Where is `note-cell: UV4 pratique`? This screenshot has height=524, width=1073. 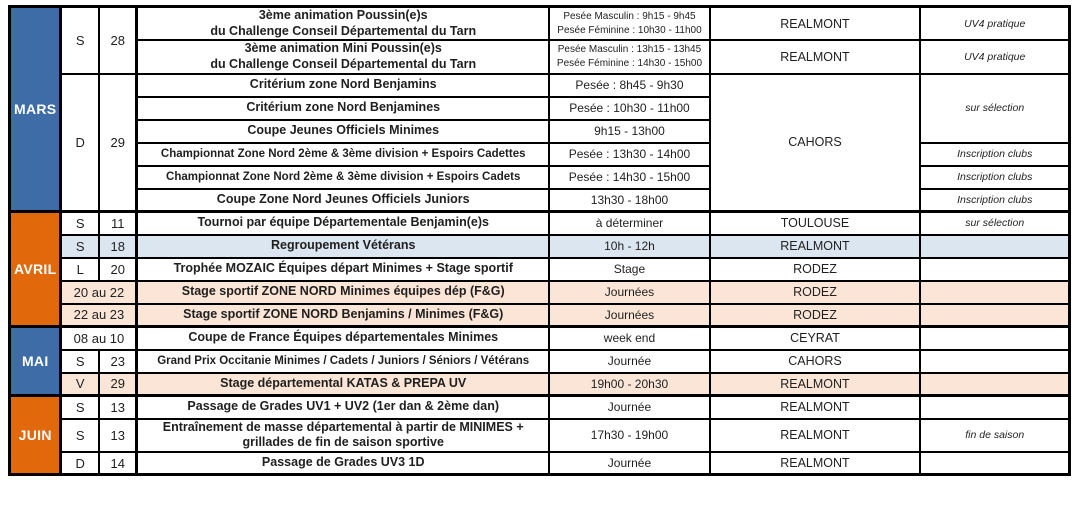
note-cell: UV4 pratique is located at coordinates (994, 23).